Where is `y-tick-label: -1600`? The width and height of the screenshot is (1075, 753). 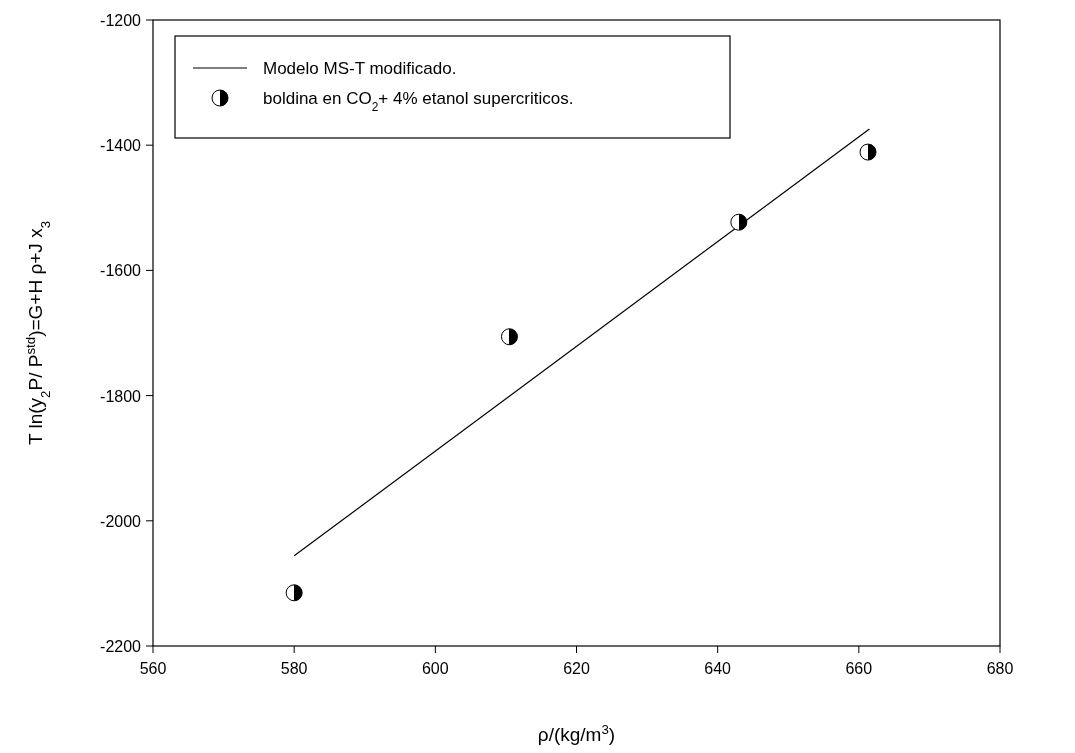
y-tick-label: -1600 is located at coordinates (121, 271).